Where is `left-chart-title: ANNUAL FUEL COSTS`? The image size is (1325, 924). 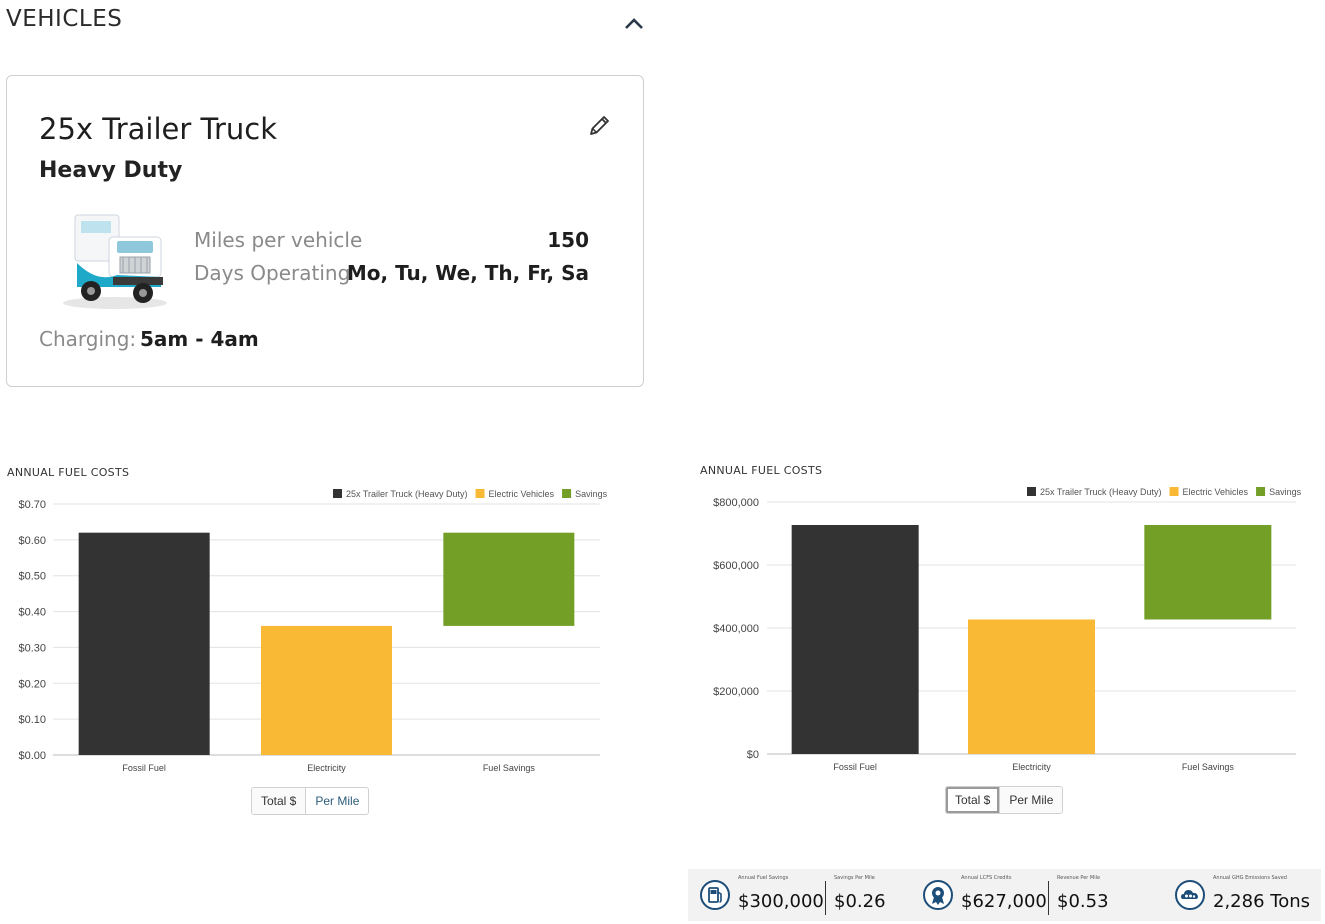
left-chart-title: ANNUAL FUEL COSTS is located at coordinates (68, 472).